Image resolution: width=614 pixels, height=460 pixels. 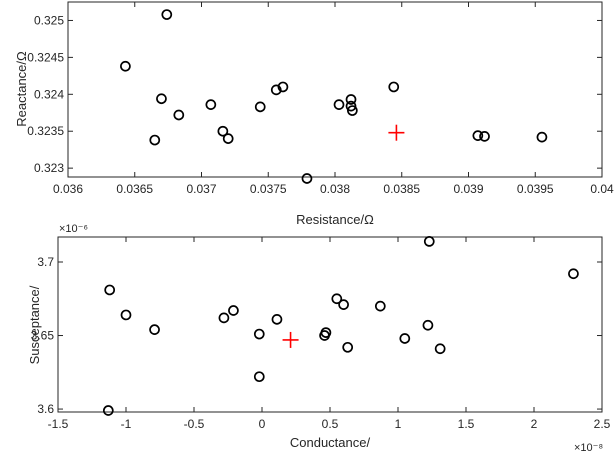 I want to click on top-x-axis-label: Resistance/Ω, so click(x=335, y=219).